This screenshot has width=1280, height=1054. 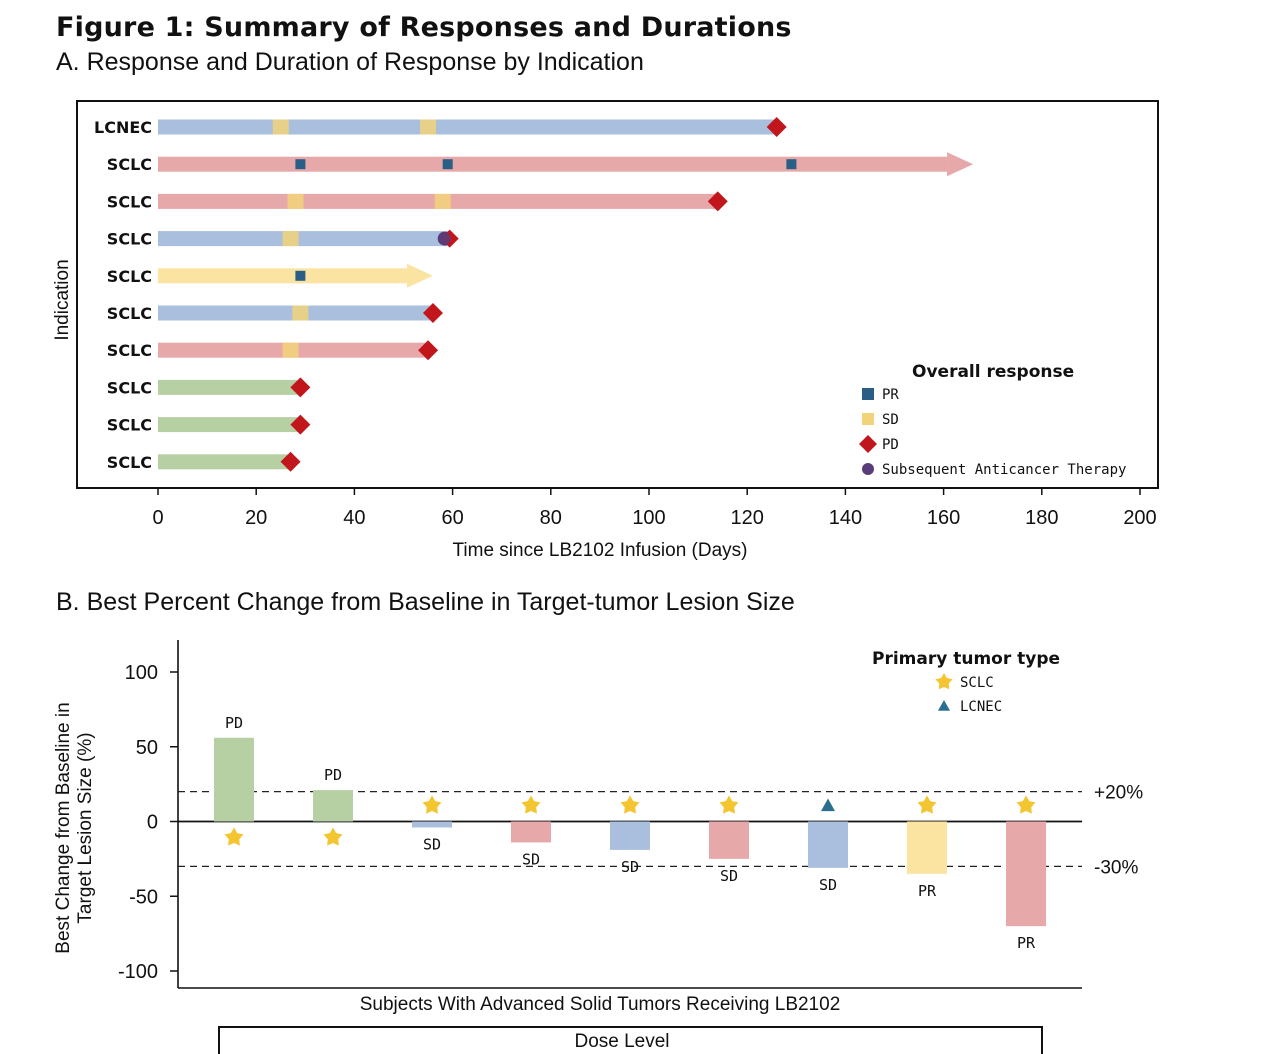 What do you see at coordinates (1139, 518) in the screenshot?
I see `x-tick-label: 200` at bounding box center [1139, 518].